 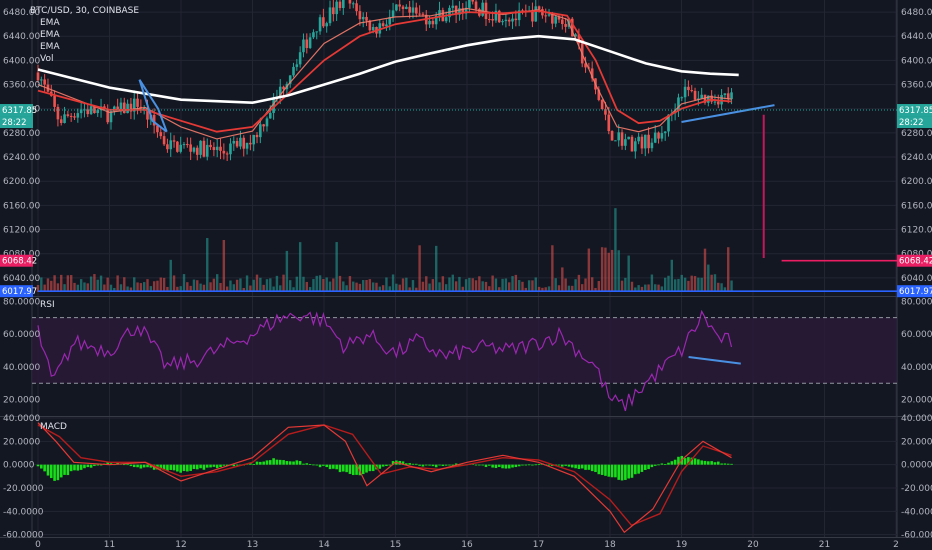 What do you see at coordinates (714, 360) in the screenshot?
I see `rsi-trendline` at bounding box center [714, 360].